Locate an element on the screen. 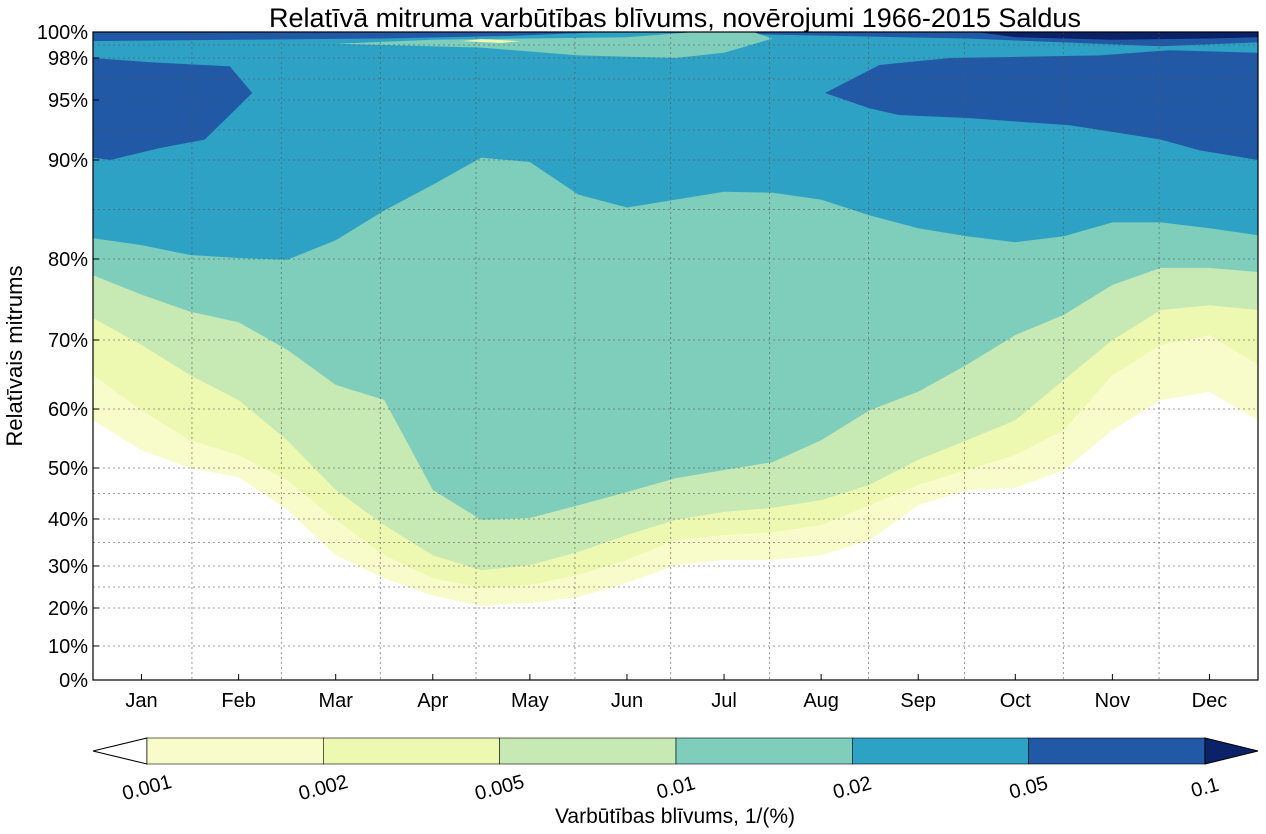  x-tick-label: Sep is located at coordinates (918, 701).